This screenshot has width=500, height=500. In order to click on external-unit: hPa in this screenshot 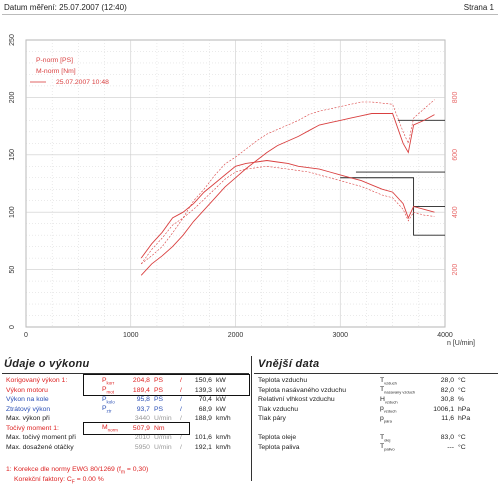, I will do `click(464, 419)`.